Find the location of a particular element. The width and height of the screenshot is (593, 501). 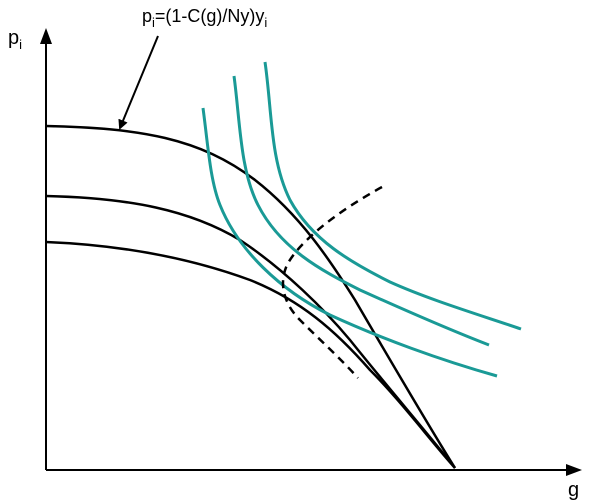

expansion-path-dashed is located at coordinates (332, 282).